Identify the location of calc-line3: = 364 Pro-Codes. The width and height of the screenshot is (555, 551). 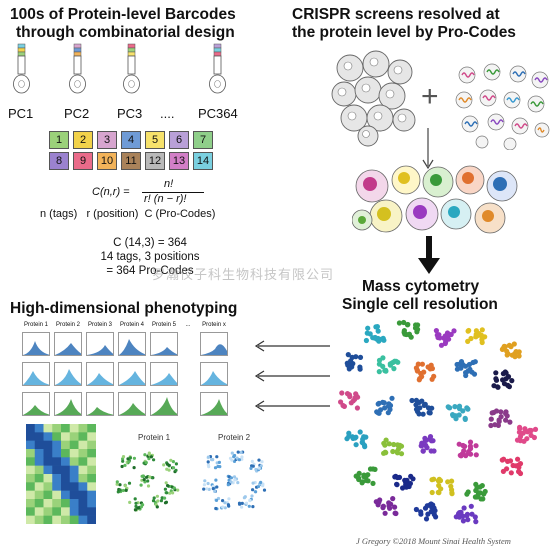
(150, 271).